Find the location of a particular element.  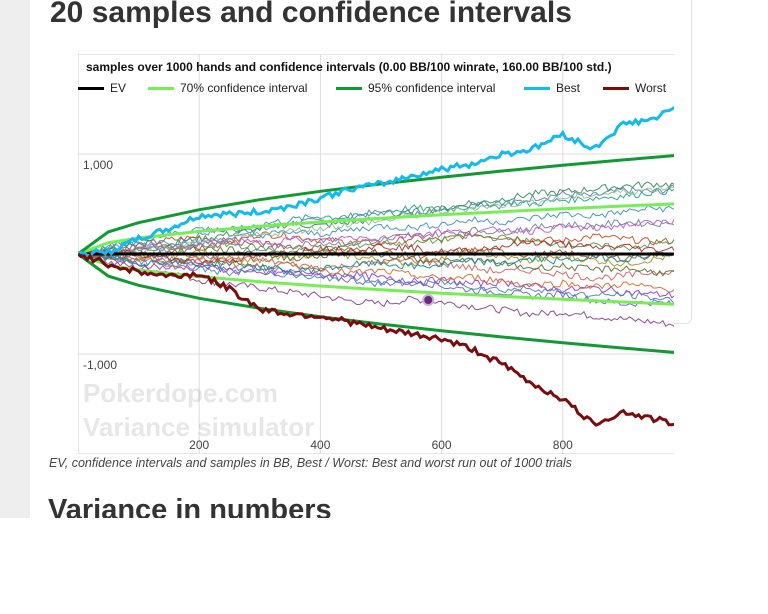

ci95-lower-line is located at coordinates (376, 303).